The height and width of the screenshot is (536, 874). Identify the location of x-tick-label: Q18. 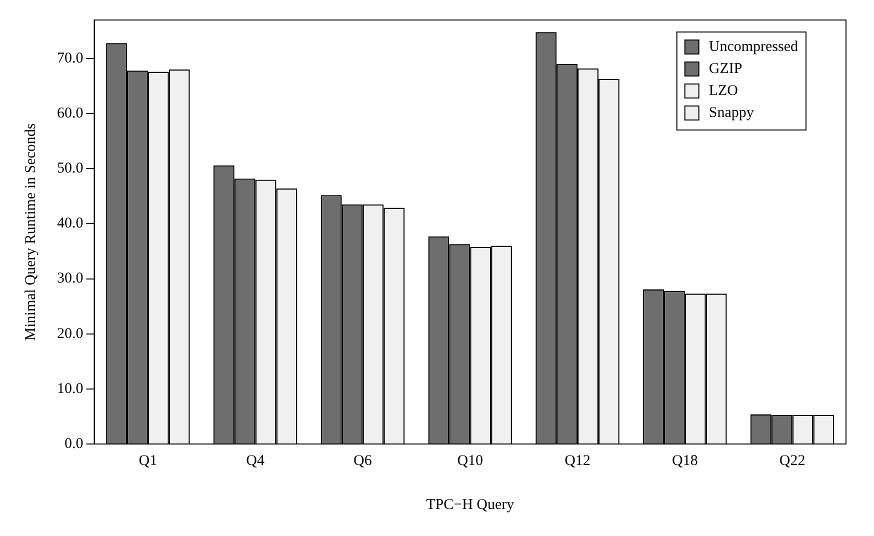
(685, 460).